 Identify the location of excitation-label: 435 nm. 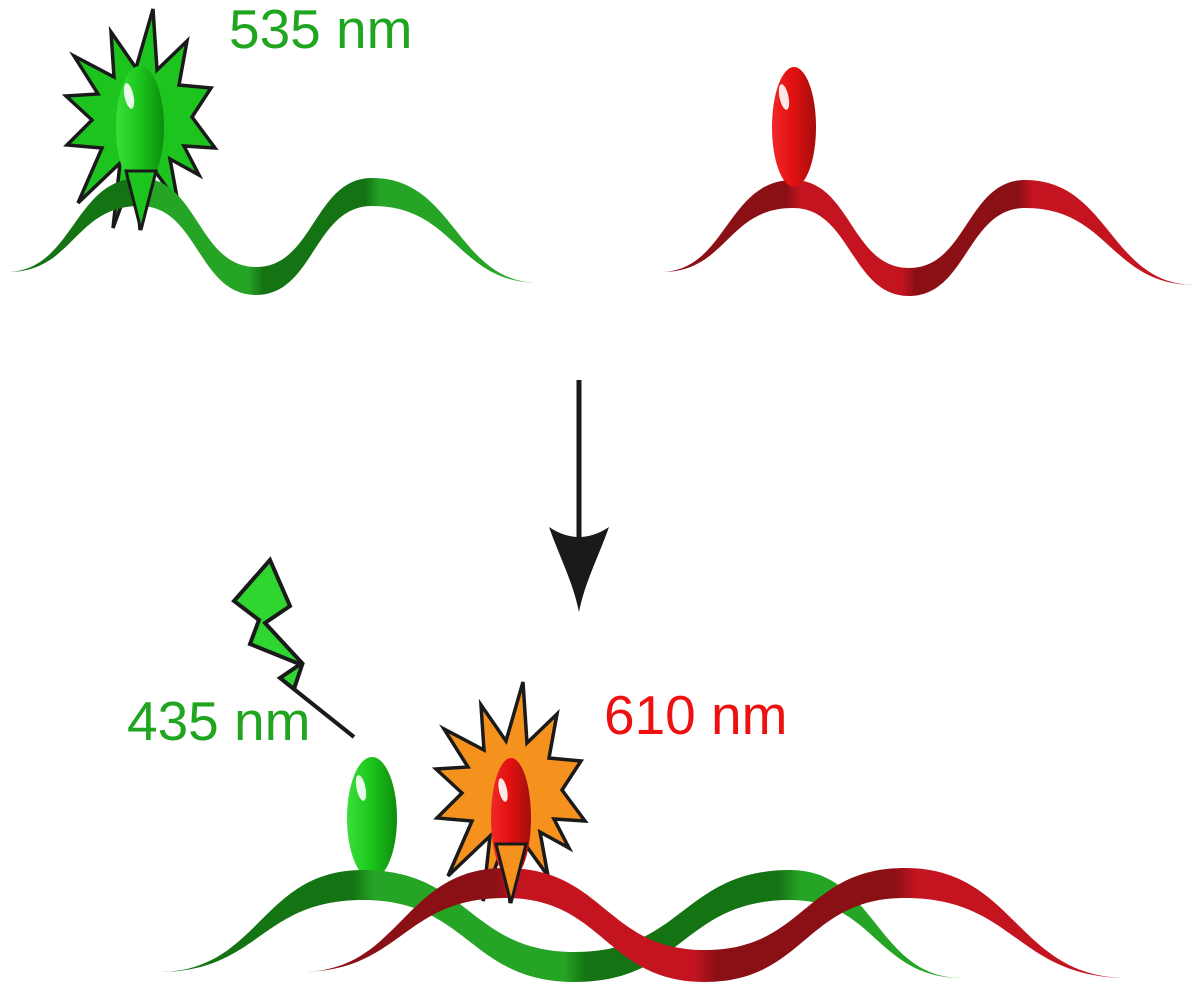
(219, 721).